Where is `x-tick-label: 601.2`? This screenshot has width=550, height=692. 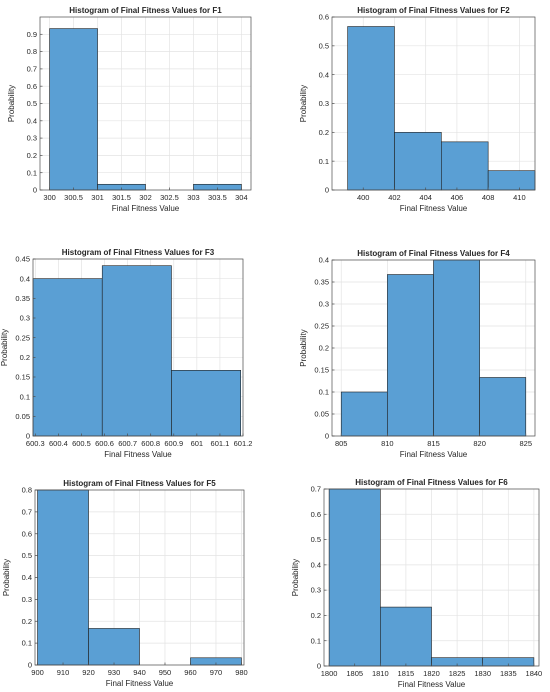
x-tick-label: 601.2 is located at coordinates (243, 443).